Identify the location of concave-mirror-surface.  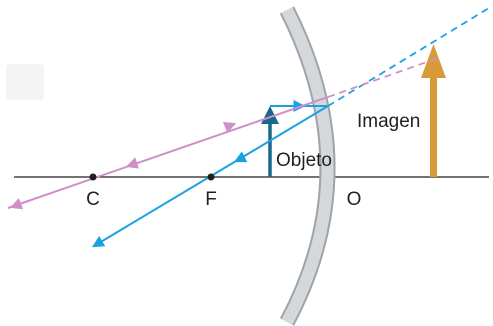
(307, 166).